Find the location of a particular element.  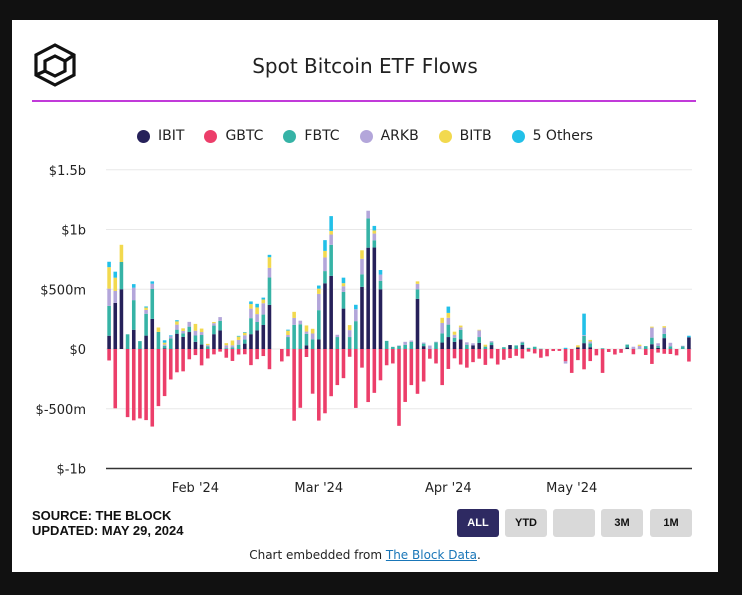

legend-item-ibit: IBIT is located at coordinates (160, 136).